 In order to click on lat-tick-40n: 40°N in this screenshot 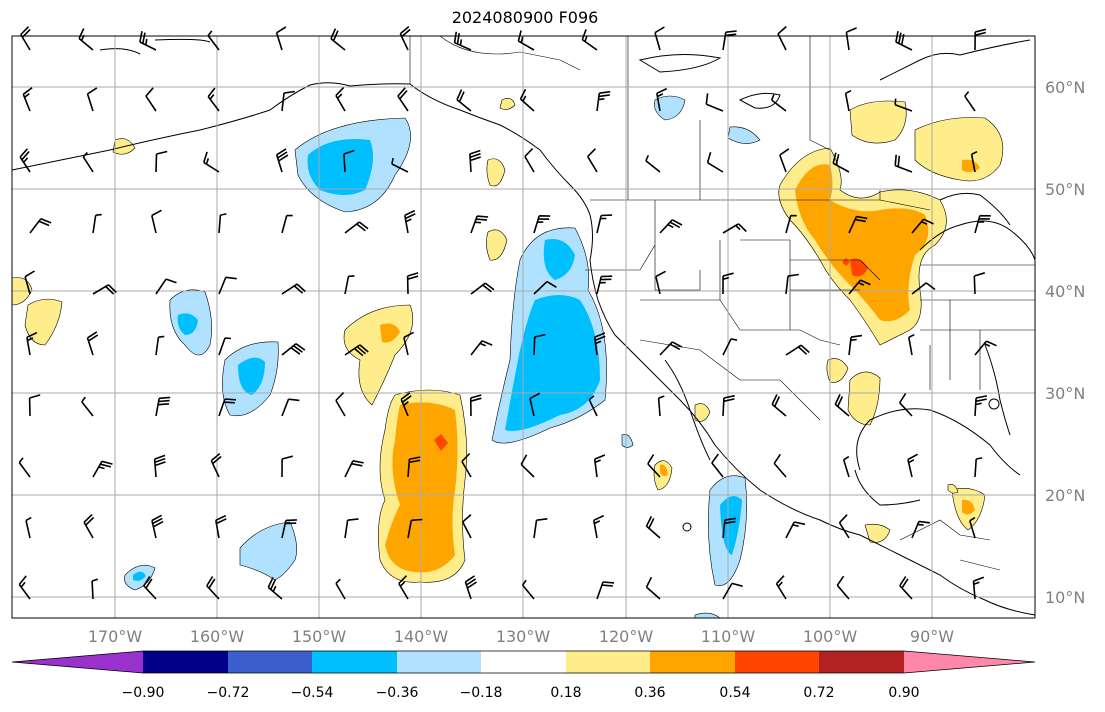, I will do `click(1065, 291)`.